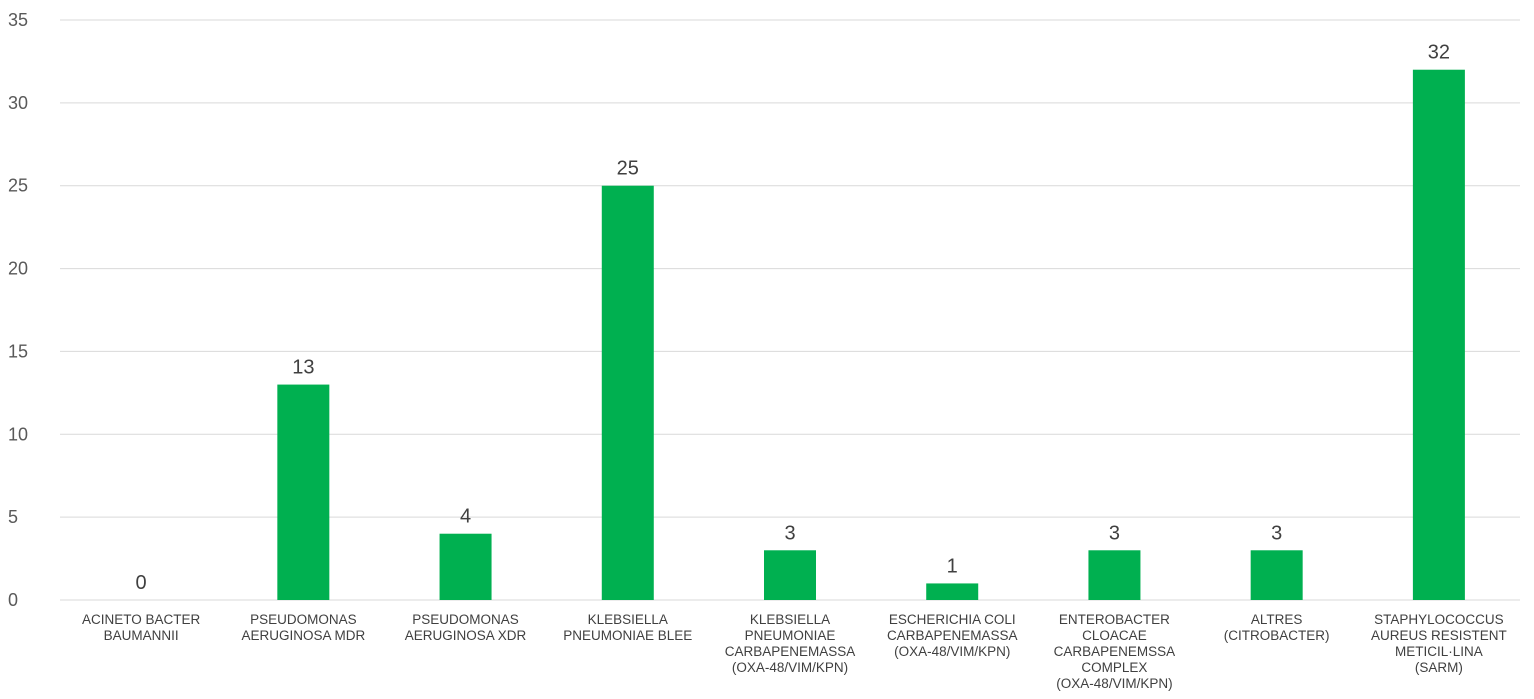 The image size is (1534, 699). I want to click on x-tick-label: KLEBSIELLA PNEUMONIAE BLEE, so click(627, 627).